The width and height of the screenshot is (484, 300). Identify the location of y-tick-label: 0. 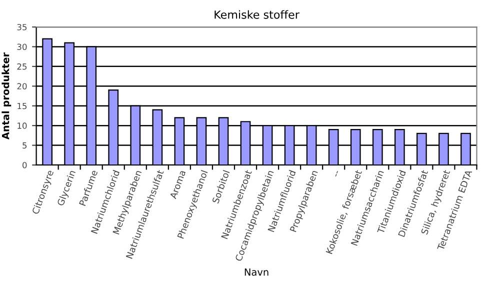
(24, 165).